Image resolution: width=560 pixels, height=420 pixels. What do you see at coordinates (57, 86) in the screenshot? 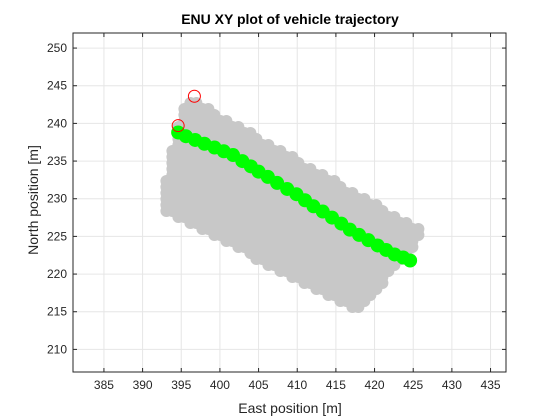
I see `y-tick-label: 245` at bounding box center [57, 86].